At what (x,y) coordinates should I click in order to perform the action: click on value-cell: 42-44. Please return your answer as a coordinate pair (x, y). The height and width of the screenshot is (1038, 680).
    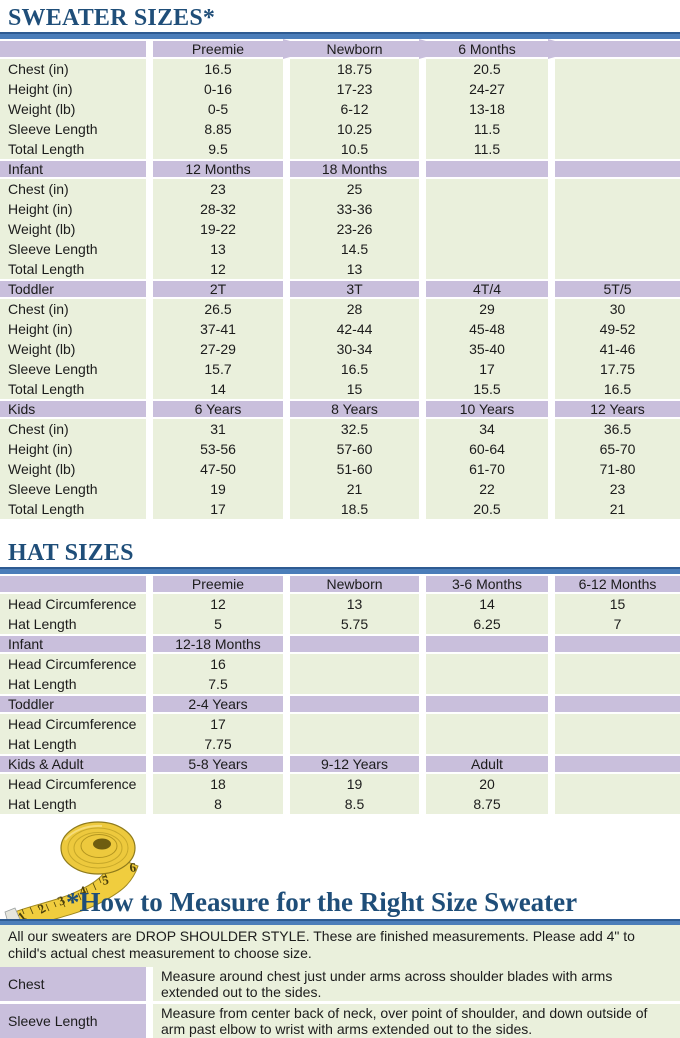
    Looking at the image, I should click on (351, 329).